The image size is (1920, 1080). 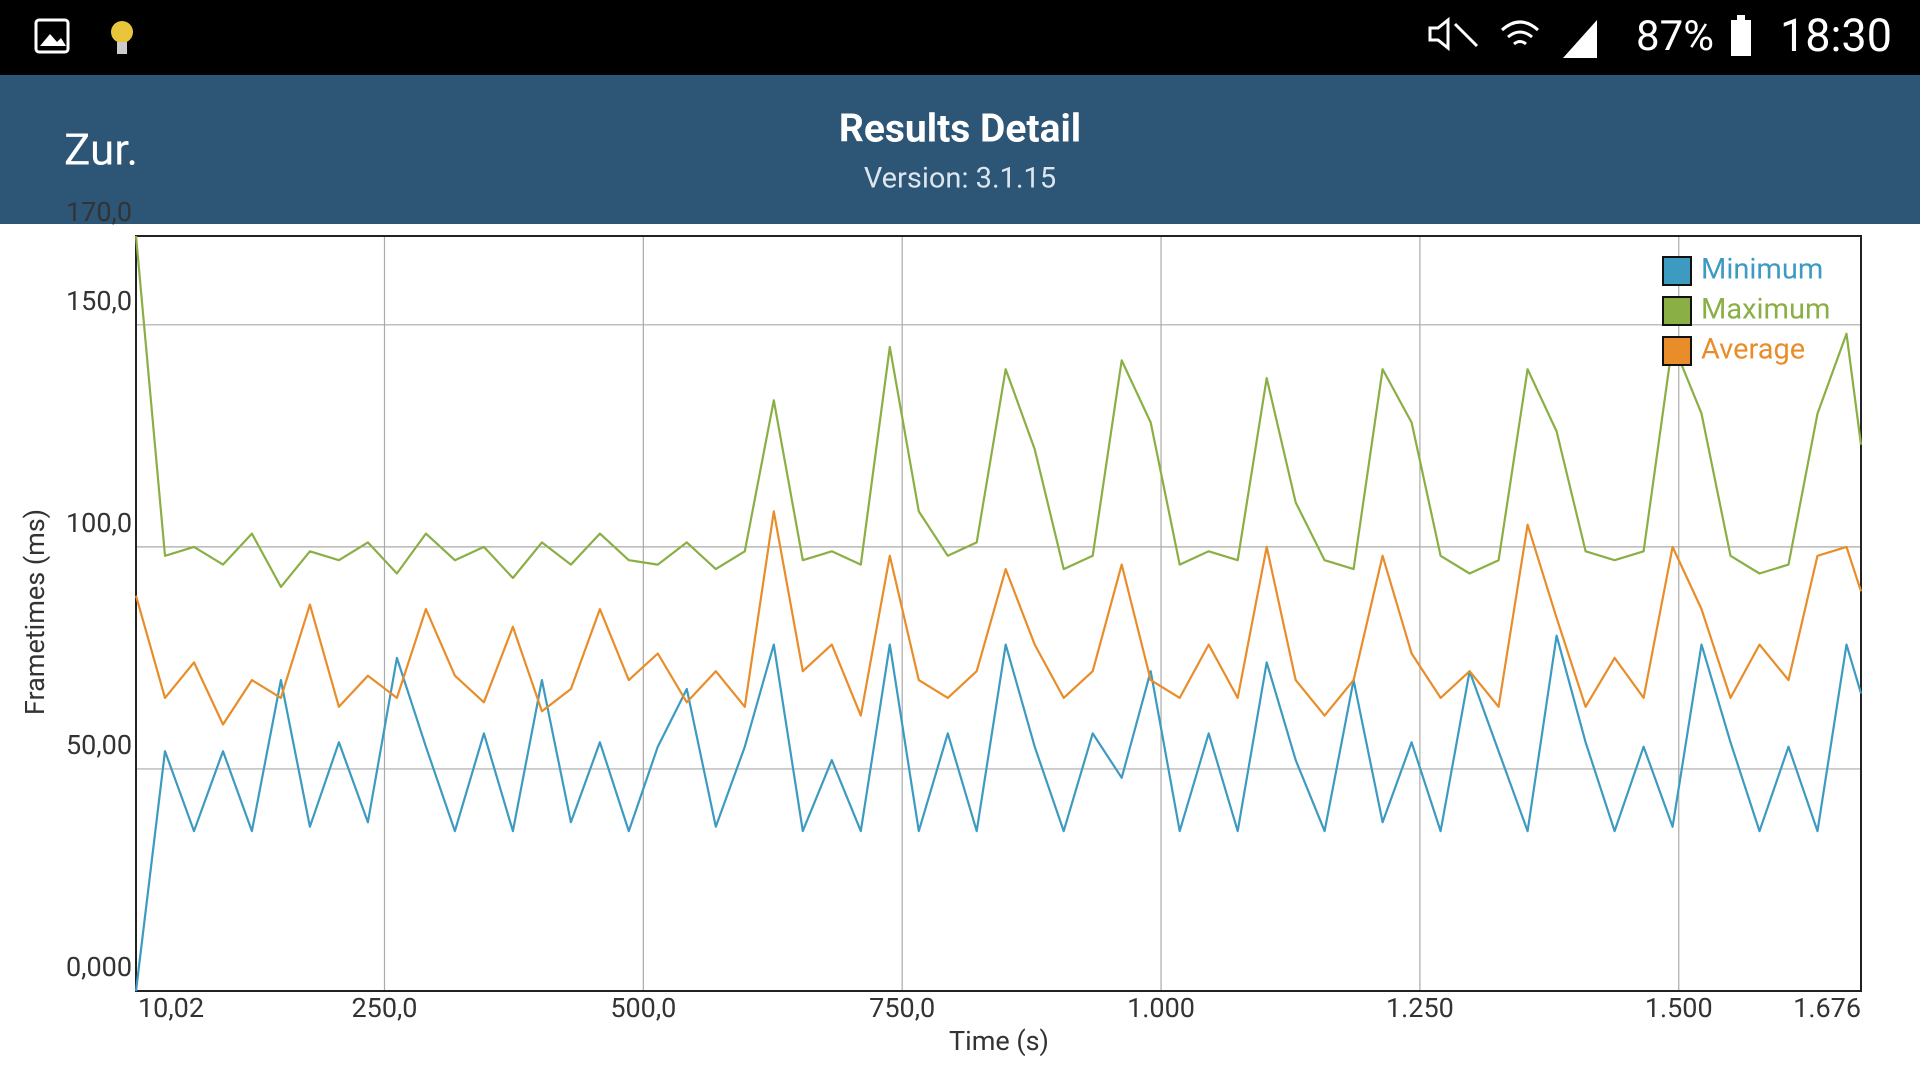 I want to click on bulb-icon, so click(x=122, y=32).